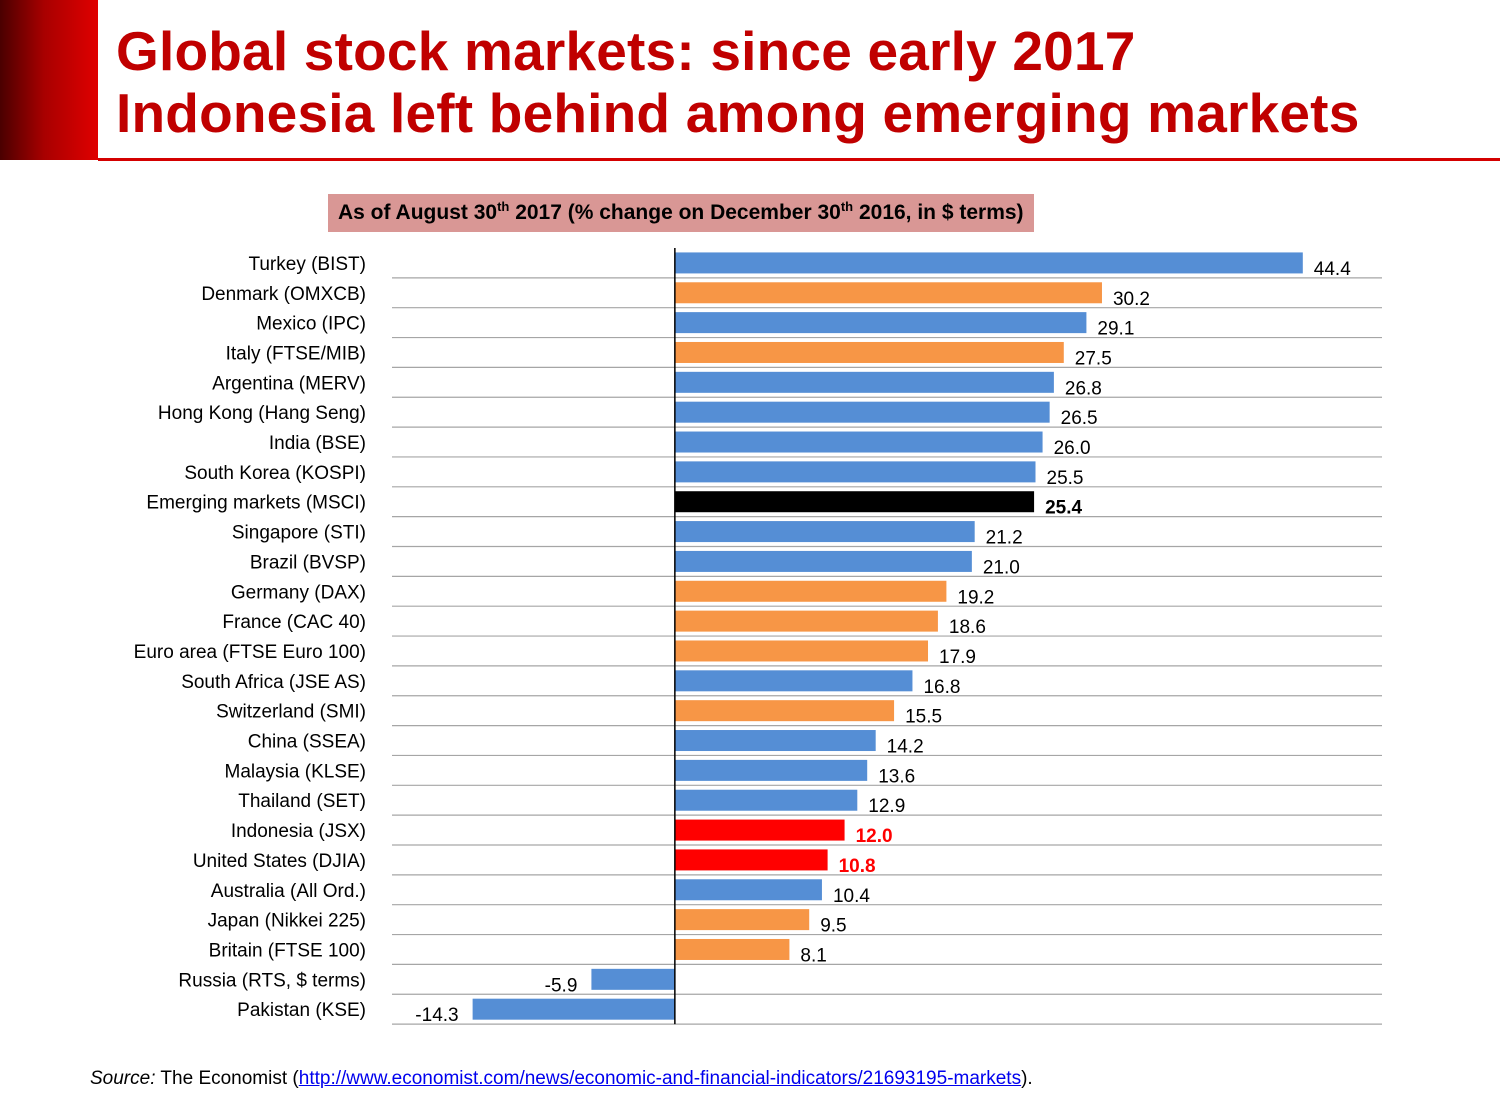 Image resolution: width=1500 pixels, height=1100 pixels. Describe the element at coordinates (301, 1010) in the screenshot. I see `category-label: Pakistan (KSE)` at that location.